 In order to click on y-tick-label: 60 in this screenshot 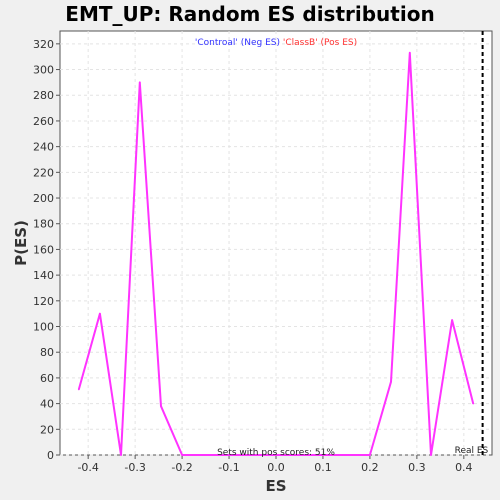, I will do `click(47, 378)`.